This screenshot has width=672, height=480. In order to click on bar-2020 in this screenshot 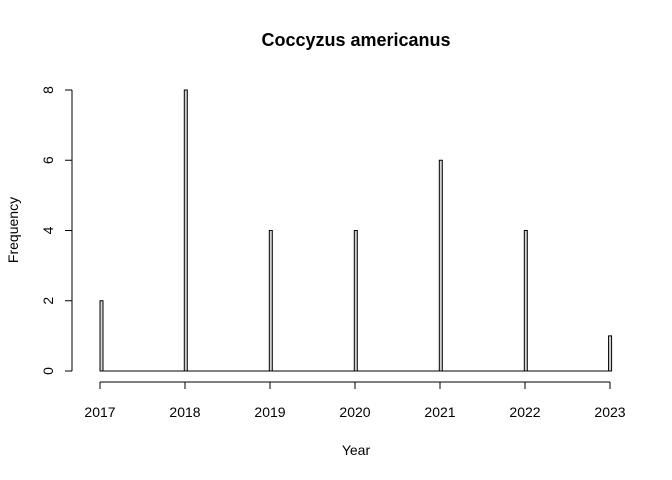, I will do `click(355, 301)`.